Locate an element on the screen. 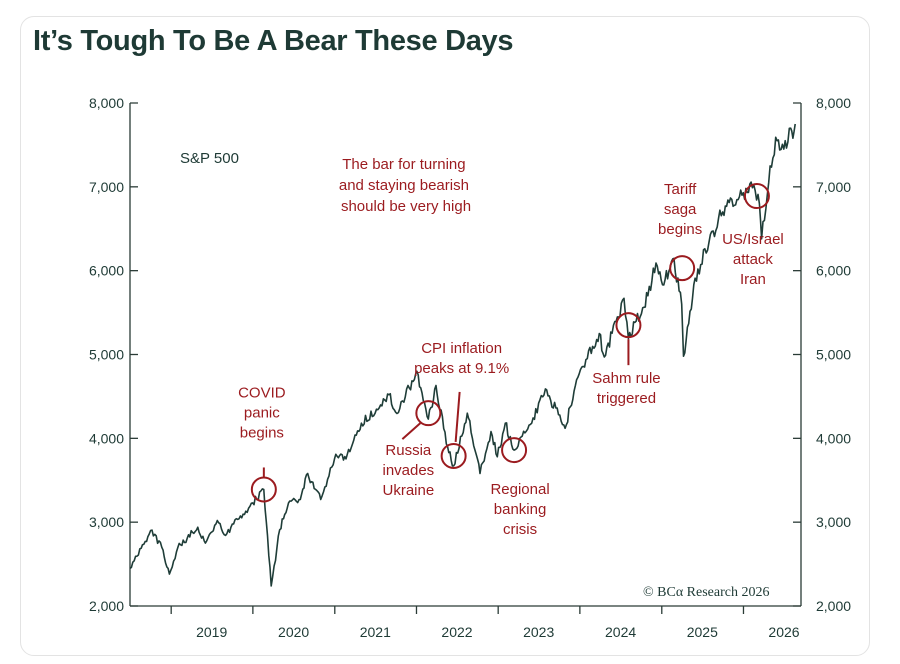  y-tick-label-left: 3,000 is located at coordinates (106, 522).